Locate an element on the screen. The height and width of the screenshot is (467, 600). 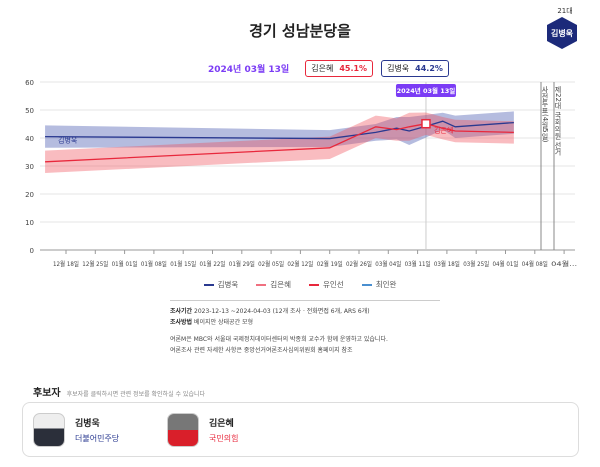
value-chip: 김병욱 44.2% is located at coordinates (415, 68).